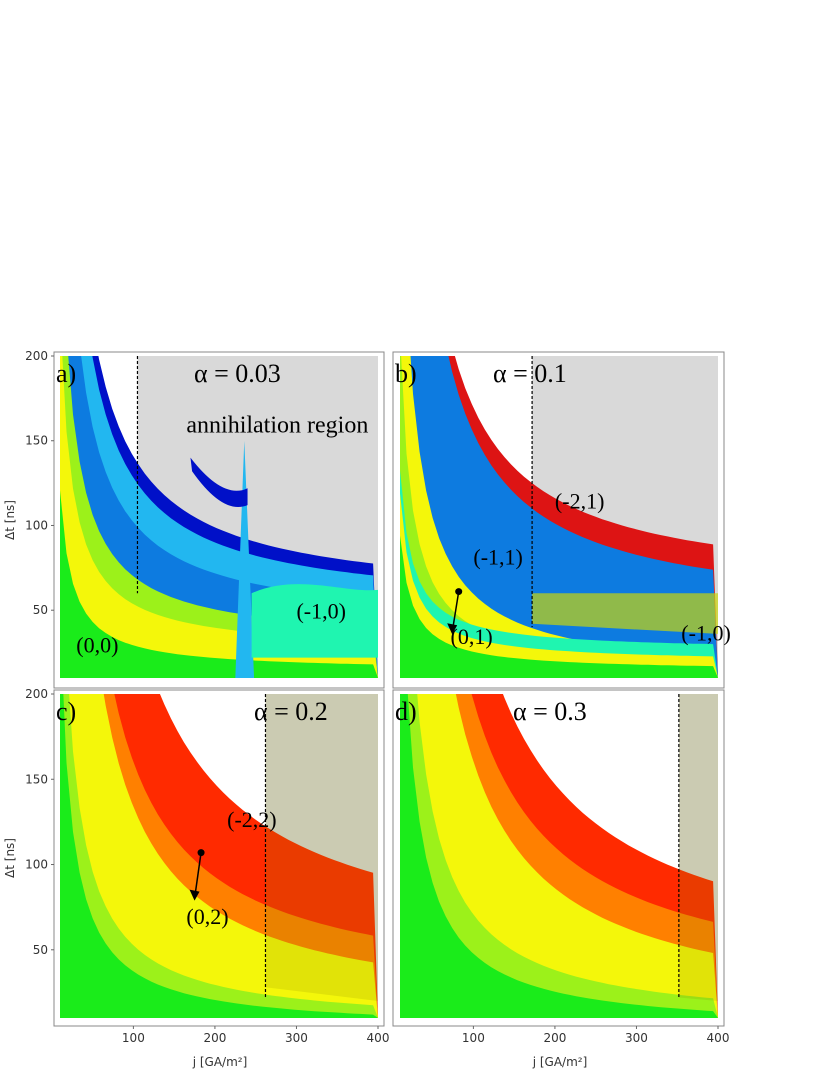  Describe the element at coordinates (219, 482) in the screenshot. I see `navy-arc` at that location.